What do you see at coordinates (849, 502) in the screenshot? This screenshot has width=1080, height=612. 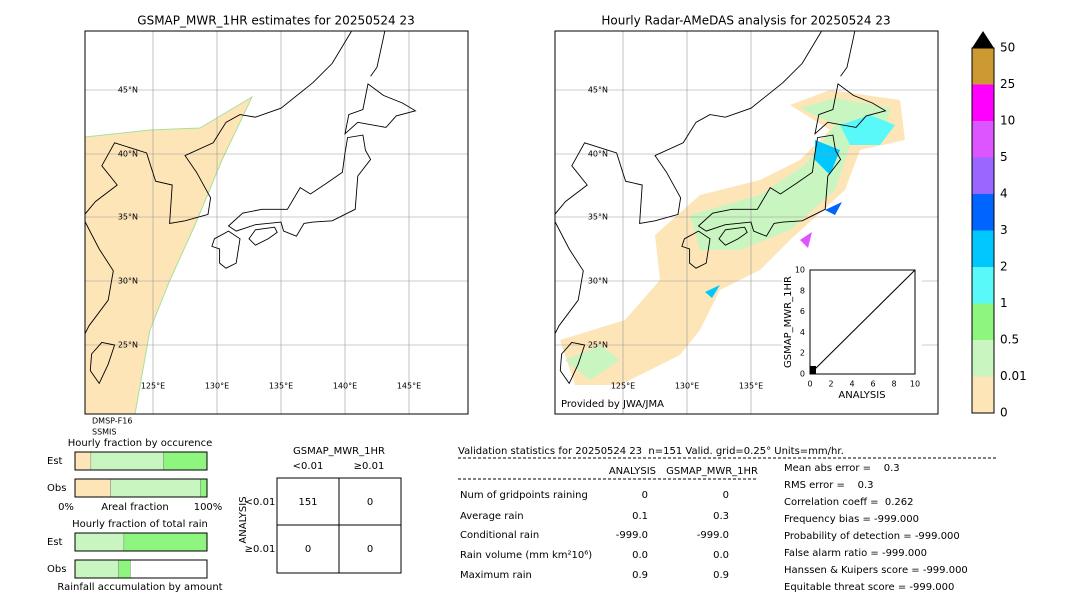 I see `score: Correlation coeff = 0.262` at bounding box center [849, 502].